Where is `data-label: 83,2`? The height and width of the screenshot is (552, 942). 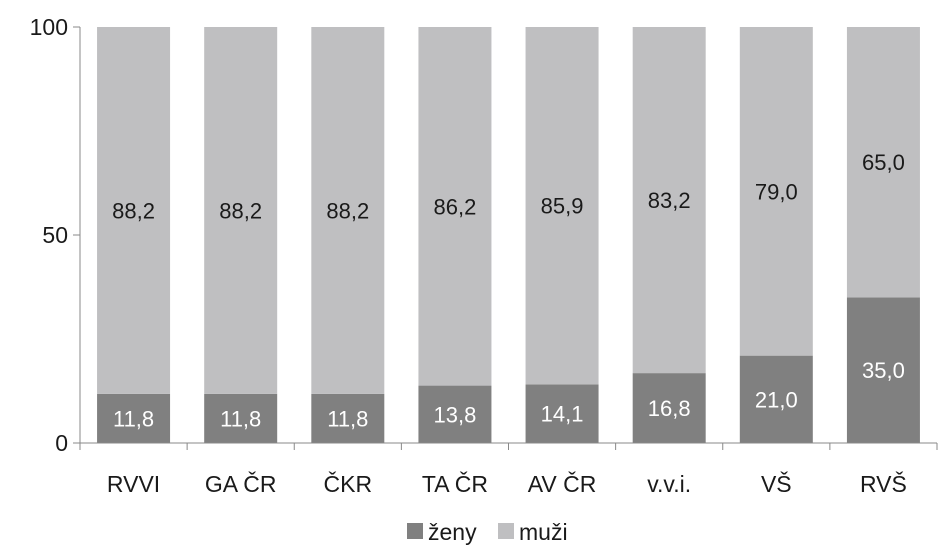 data-label: 83,2 is located at coordinates (669, 200).